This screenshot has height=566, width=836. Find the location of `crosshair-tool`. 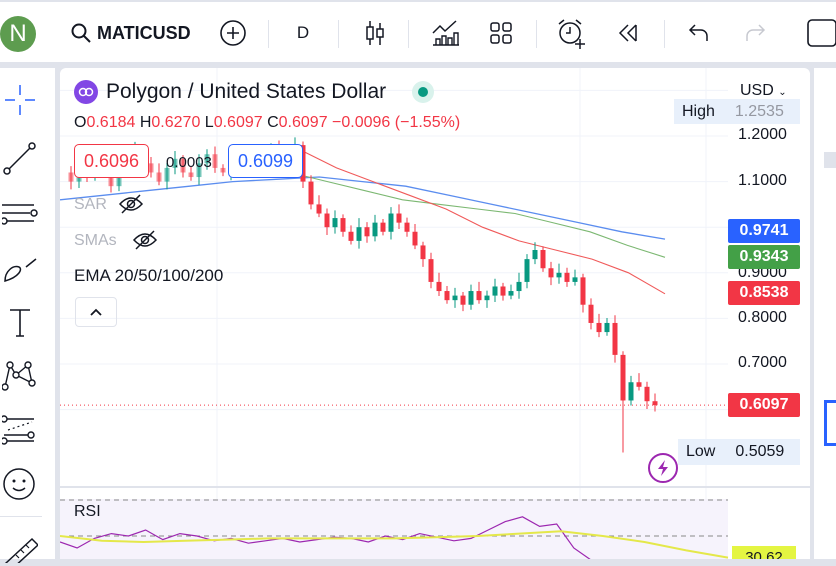

crosshair-tool is located at coordinates (20, 100).